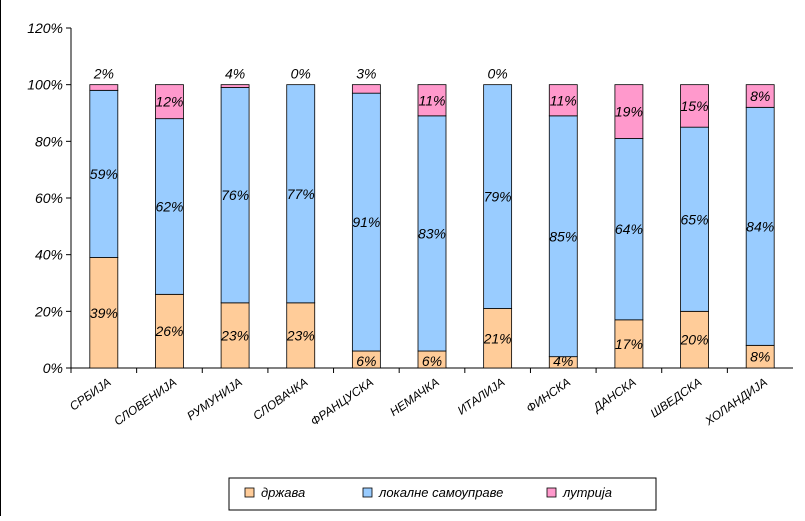 This screenshot has height=521, width=805. I want to click on data-label: 39%, so click(104, 313).